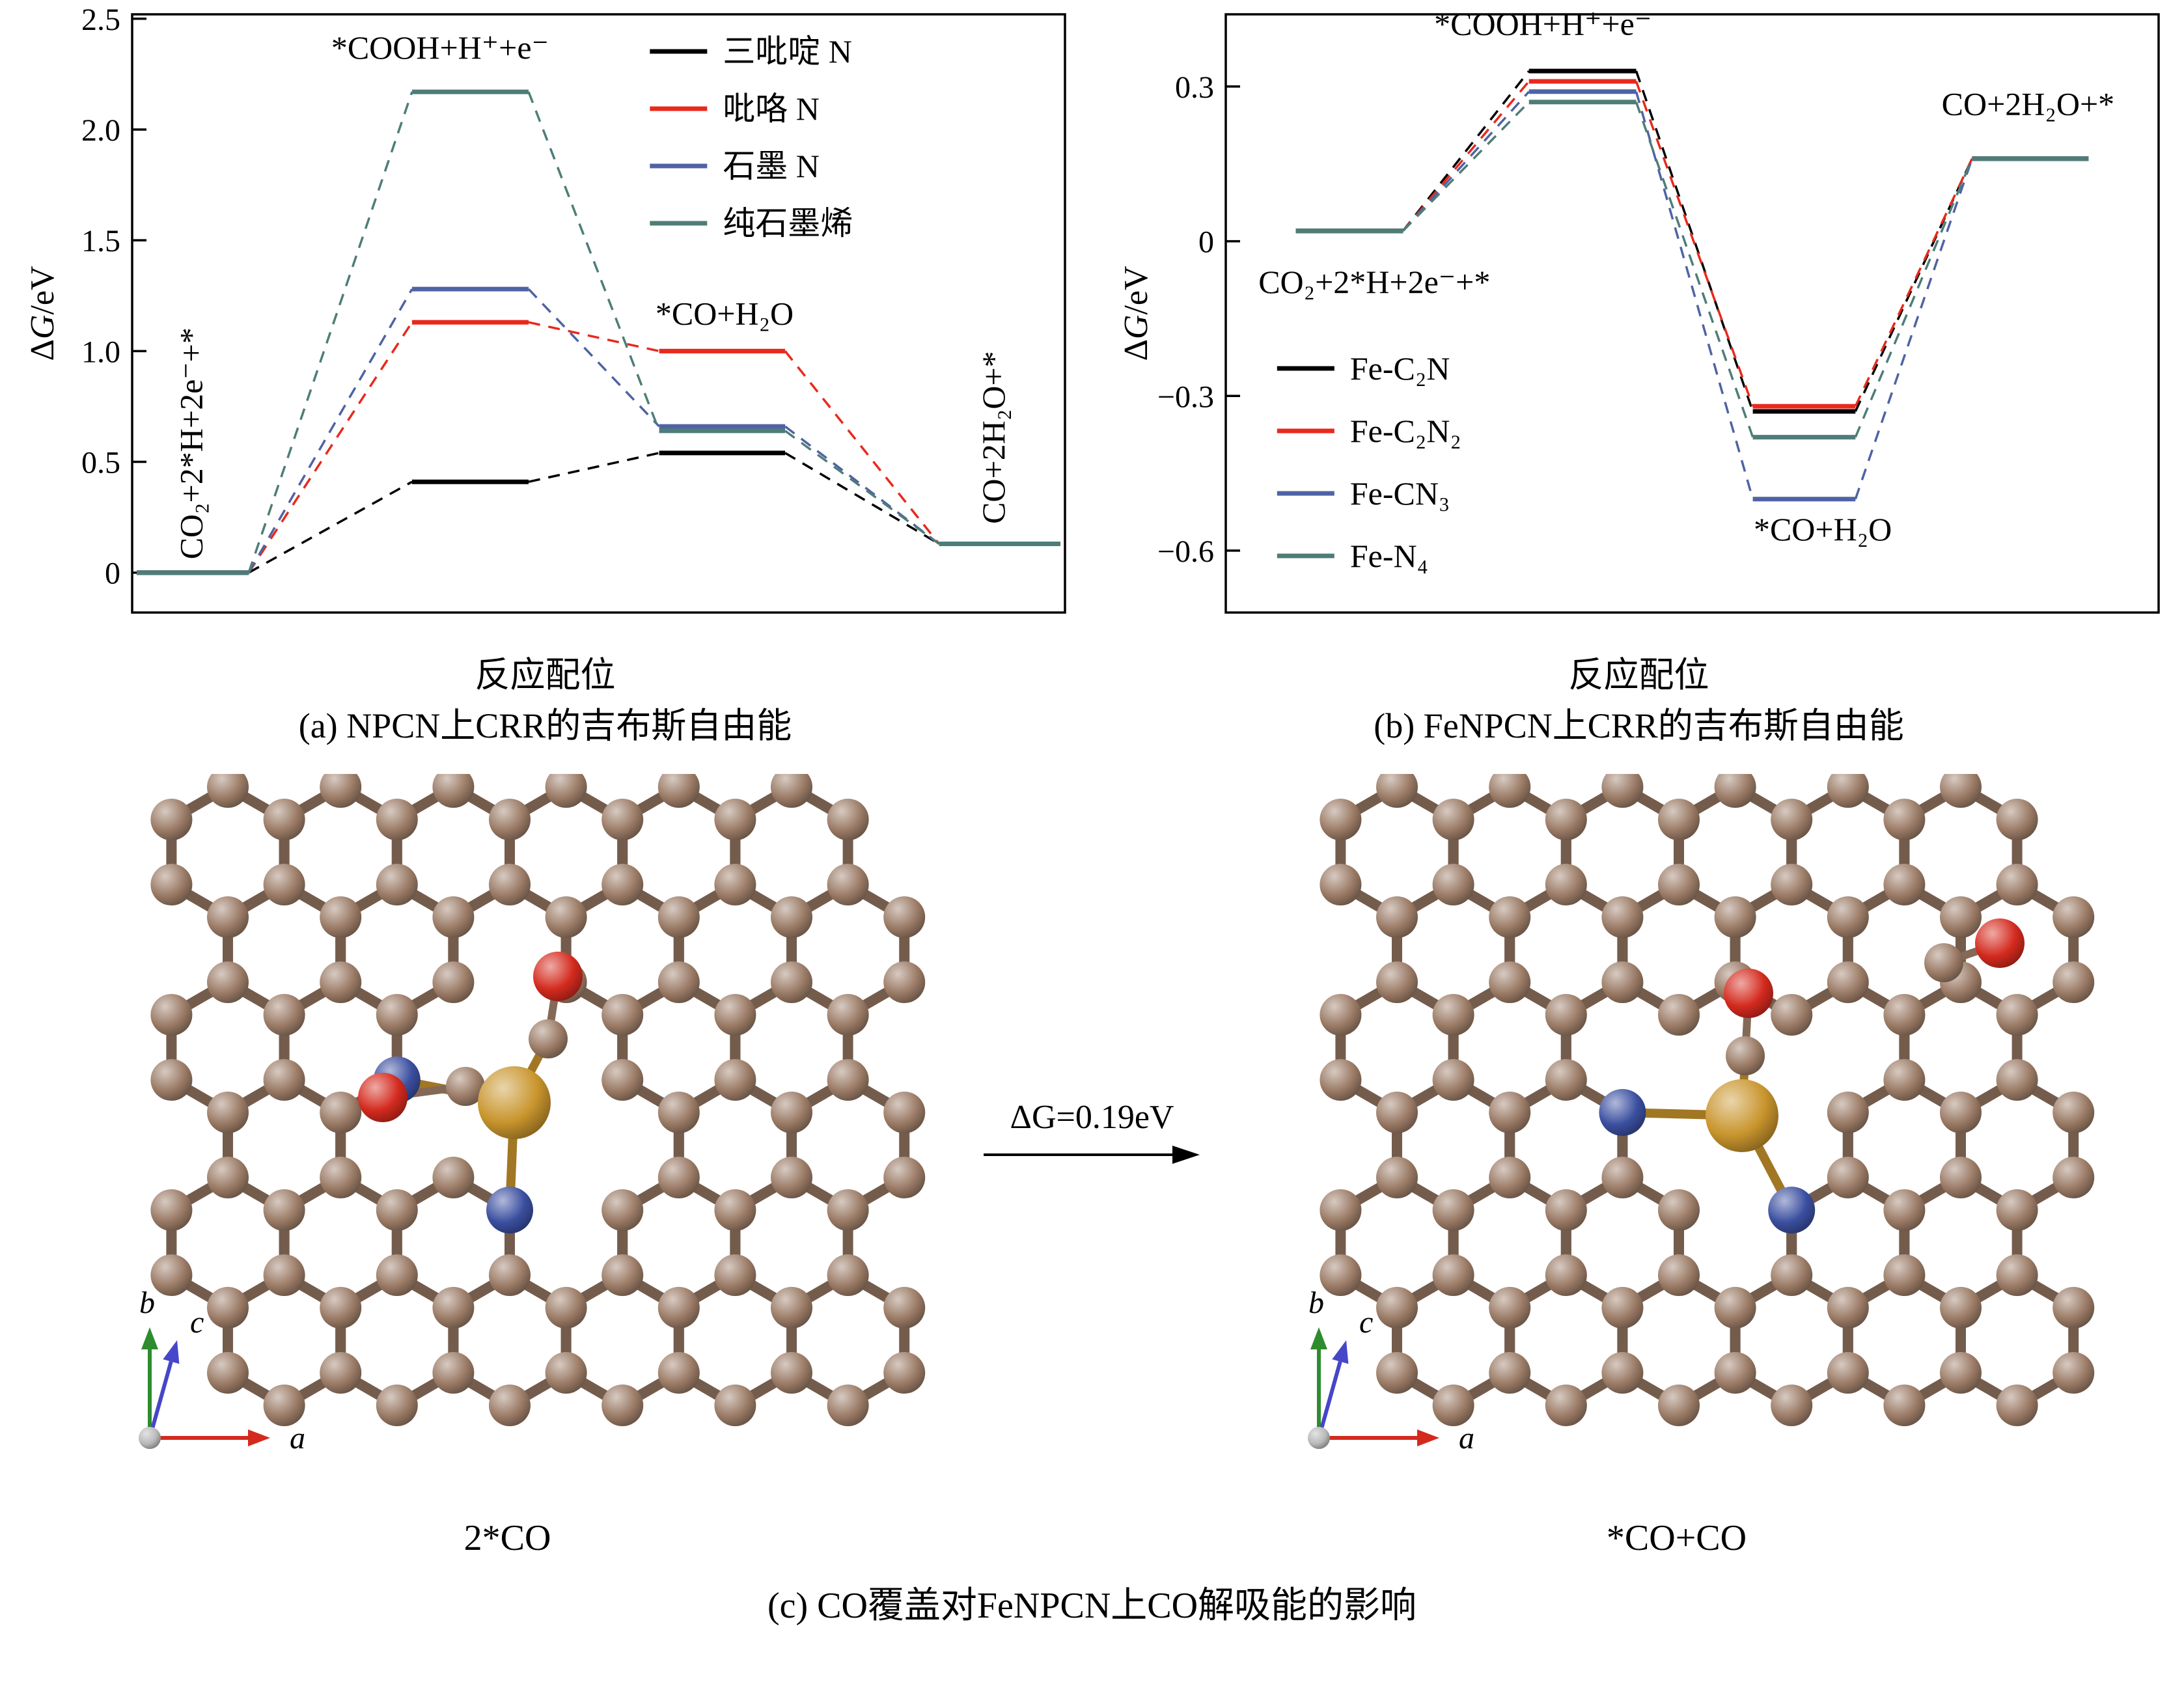 The height and width of the screenshot is (1682, 2184). I want to click on svg-text: Fe-CN₃, so click(1399, 493).